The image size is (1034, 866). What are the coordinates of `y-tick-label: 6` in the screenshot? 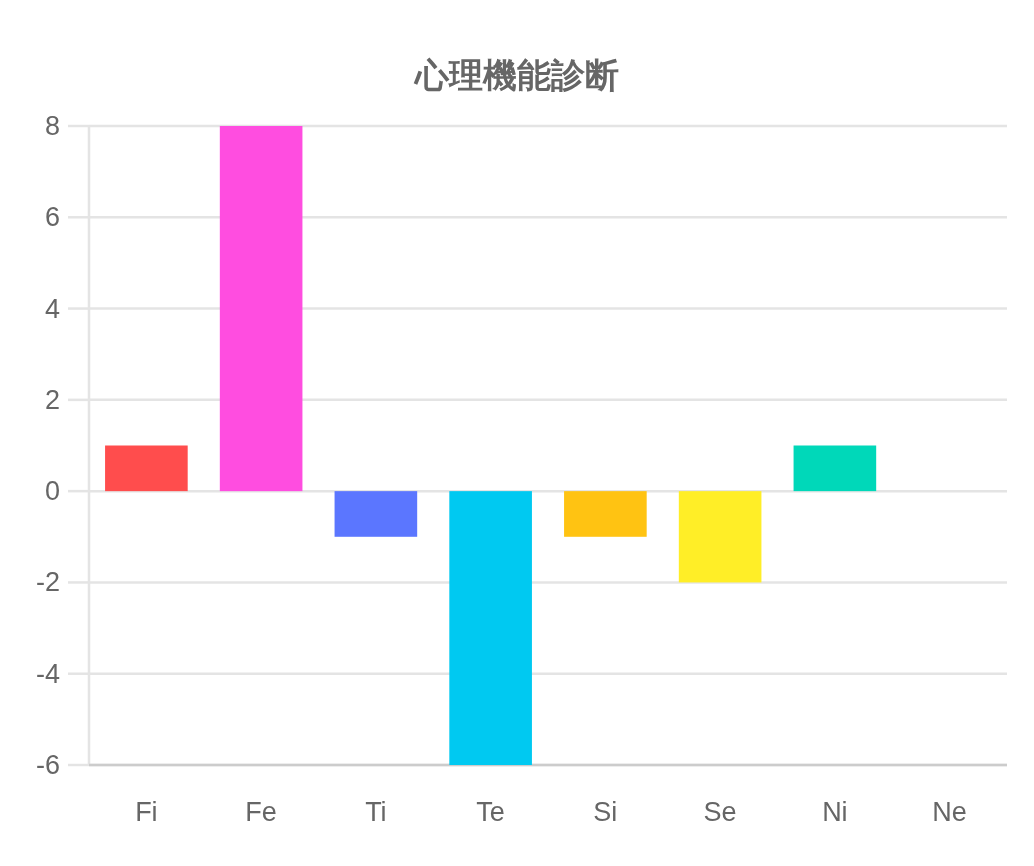 It's located at (52, 217).